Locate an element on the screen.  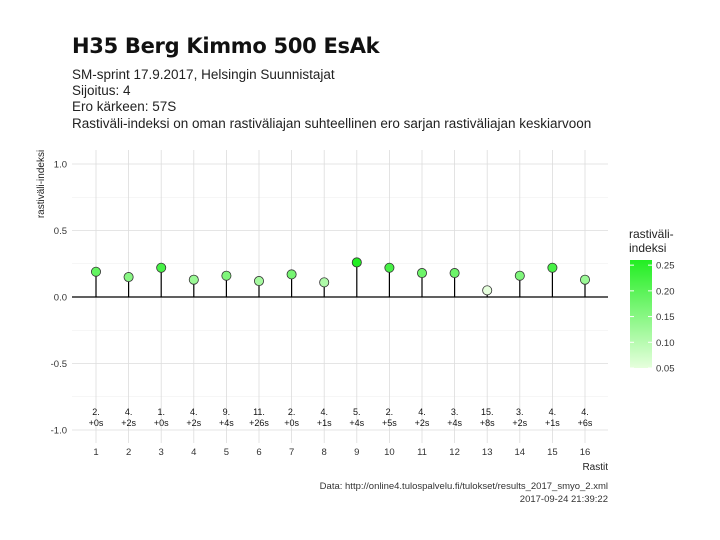
y-tick-label: -0.5 is located at coordinates (59, 364).